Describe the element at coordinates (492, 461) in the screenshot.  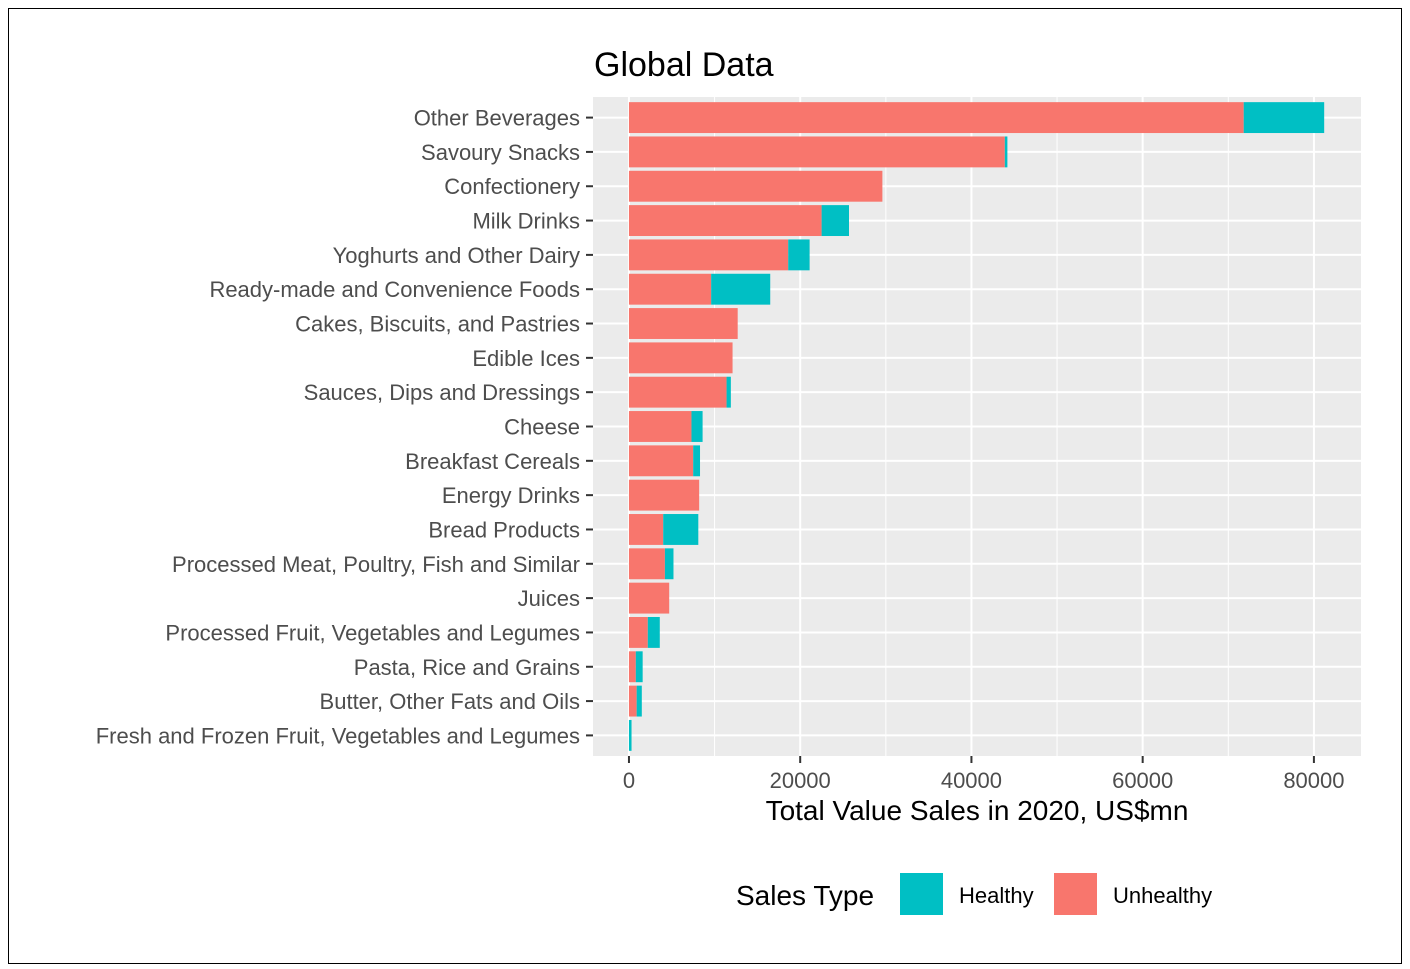
I see `category-label: Breakfast Cereals` at that location.